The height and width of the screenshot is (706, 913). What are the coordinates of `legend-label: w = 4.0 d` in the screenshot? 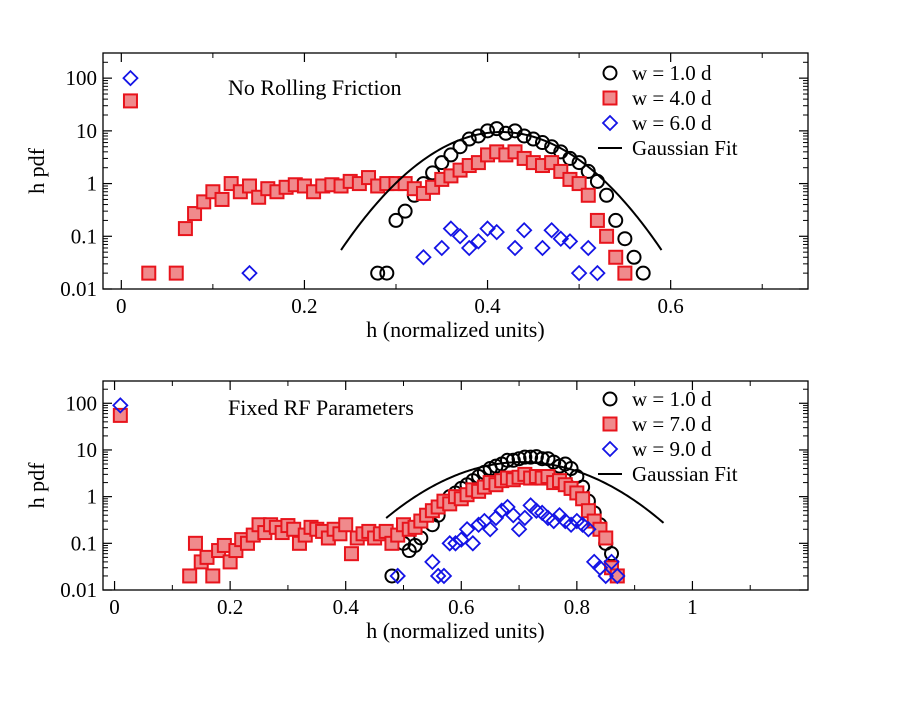 It's located at (672, 98).